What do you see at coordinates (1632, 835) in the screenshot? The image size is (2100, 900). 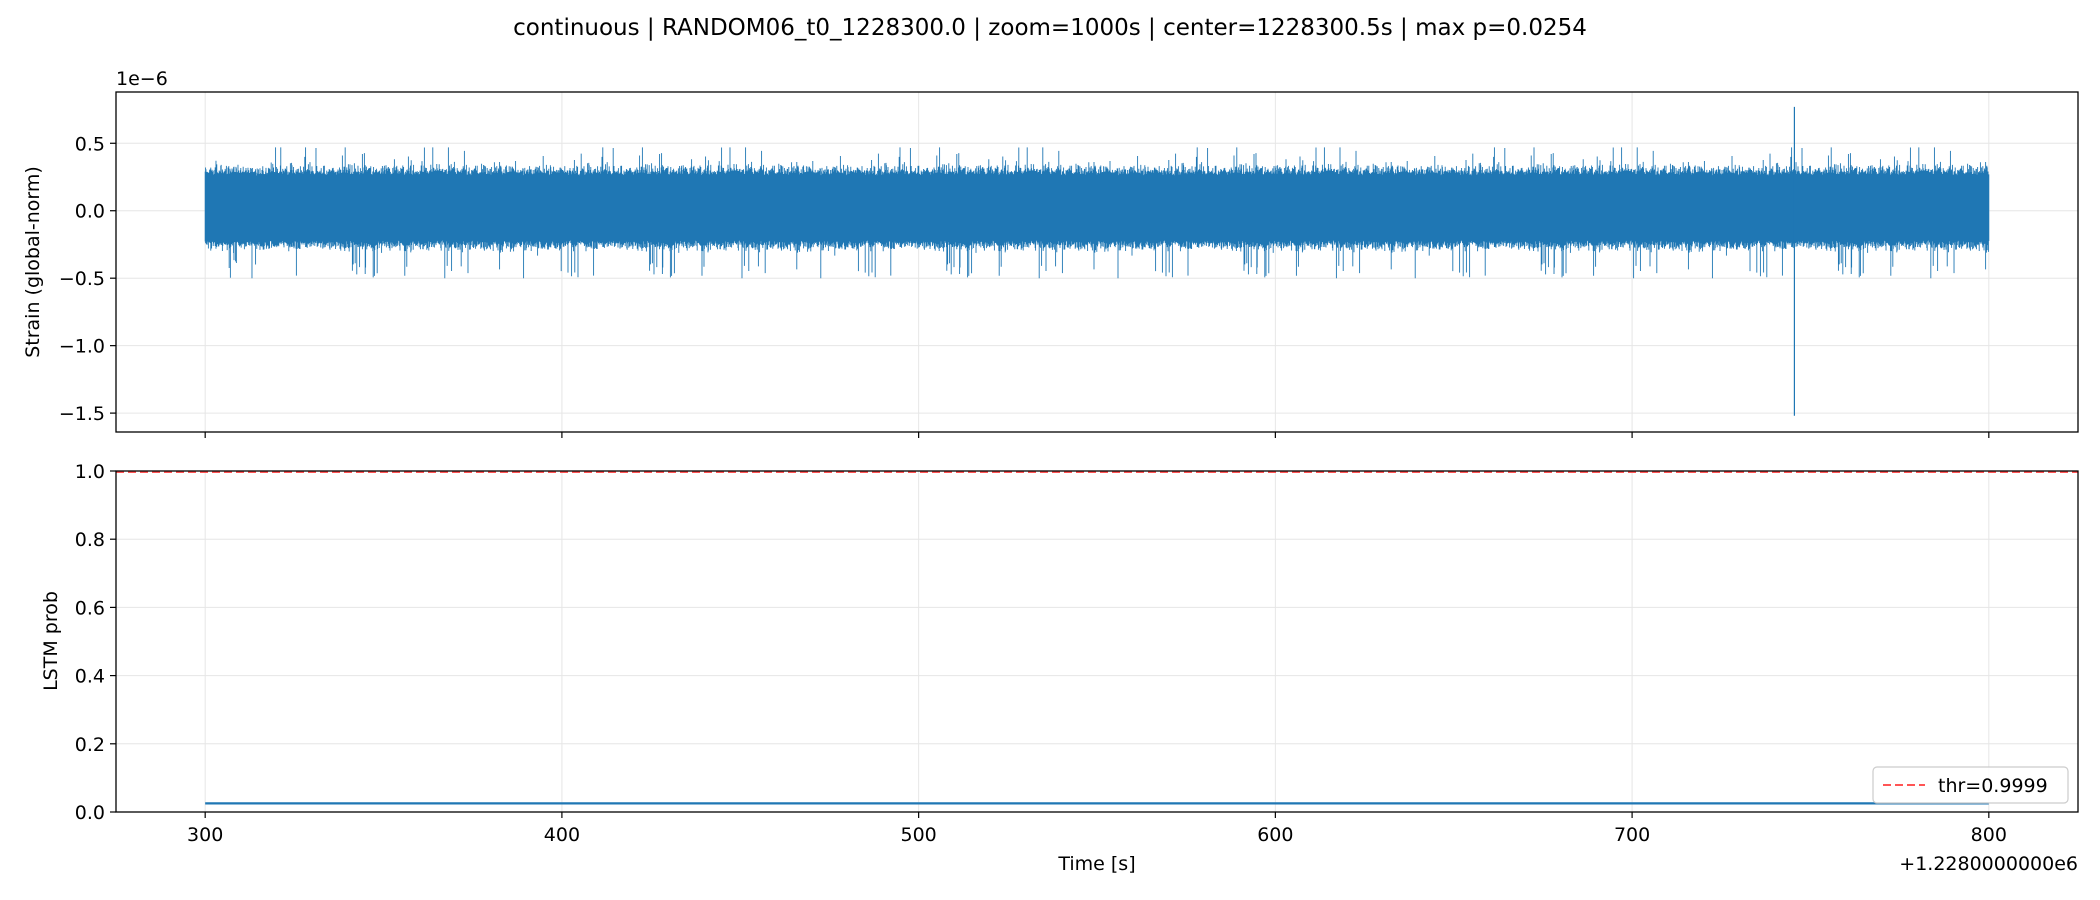 I see `probability-x-tick-label: 700` at bounding box center [1632, 835].